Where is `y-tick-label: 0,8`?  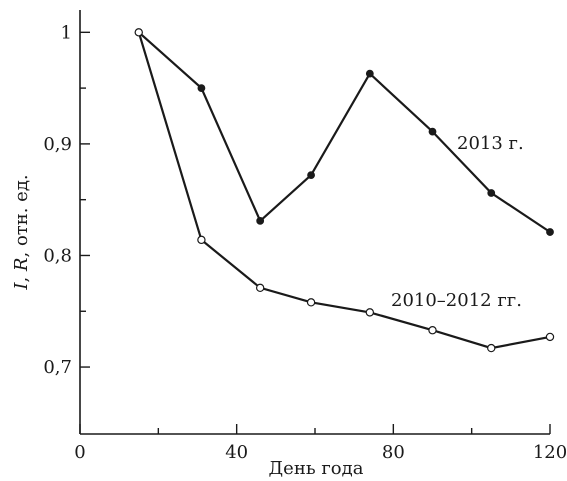 y-tick-label: 0,8 is located at coordinates (57, 255).